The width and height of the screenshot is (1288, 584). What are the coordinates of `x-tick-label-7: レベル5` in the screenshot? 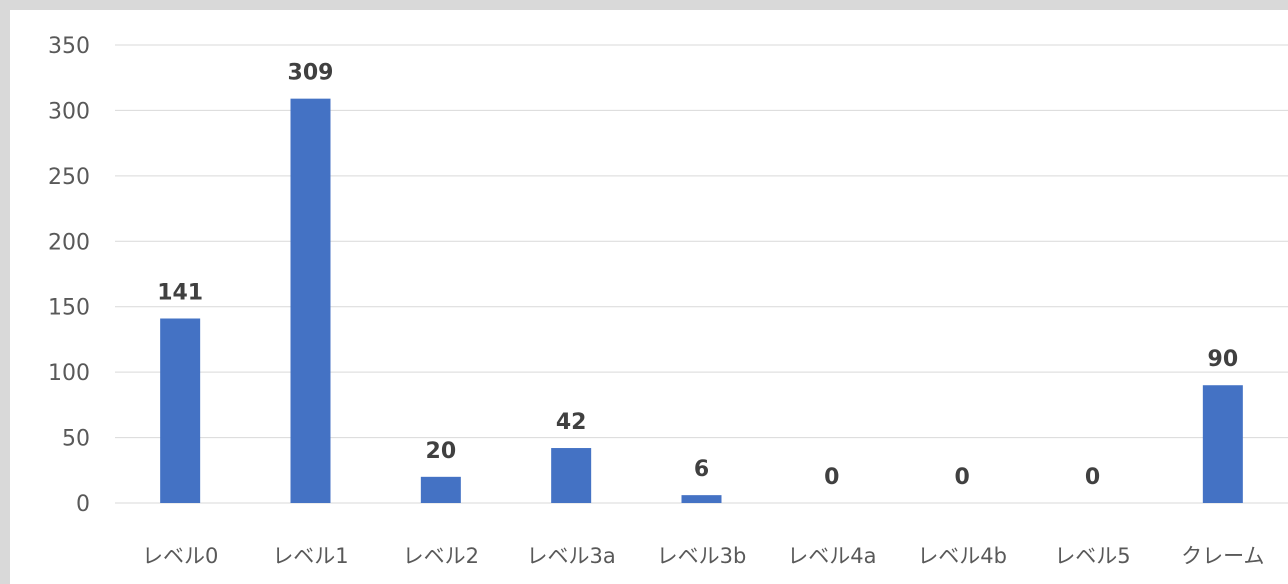 It's located at (1092, 556).